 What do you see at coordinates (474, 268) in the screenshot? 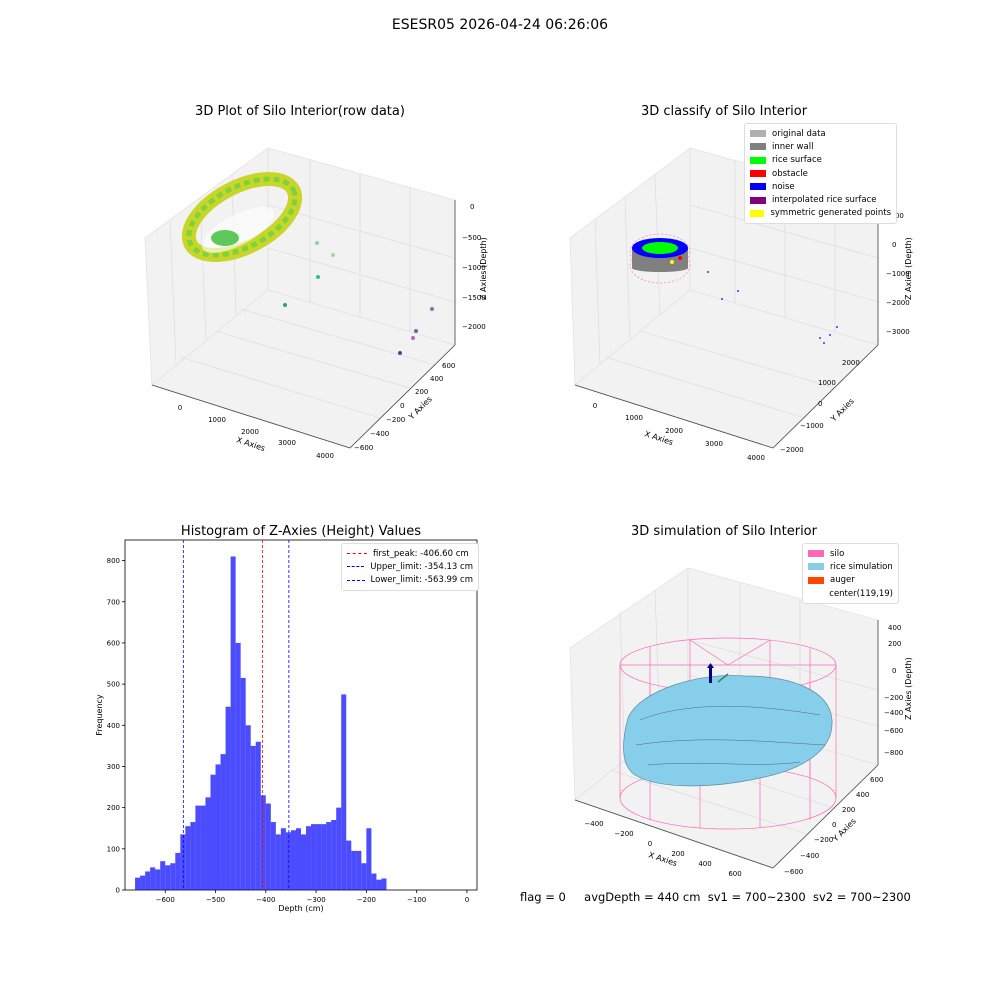
I see `raw-ztick: −1000` at bounding box center [474, 268].